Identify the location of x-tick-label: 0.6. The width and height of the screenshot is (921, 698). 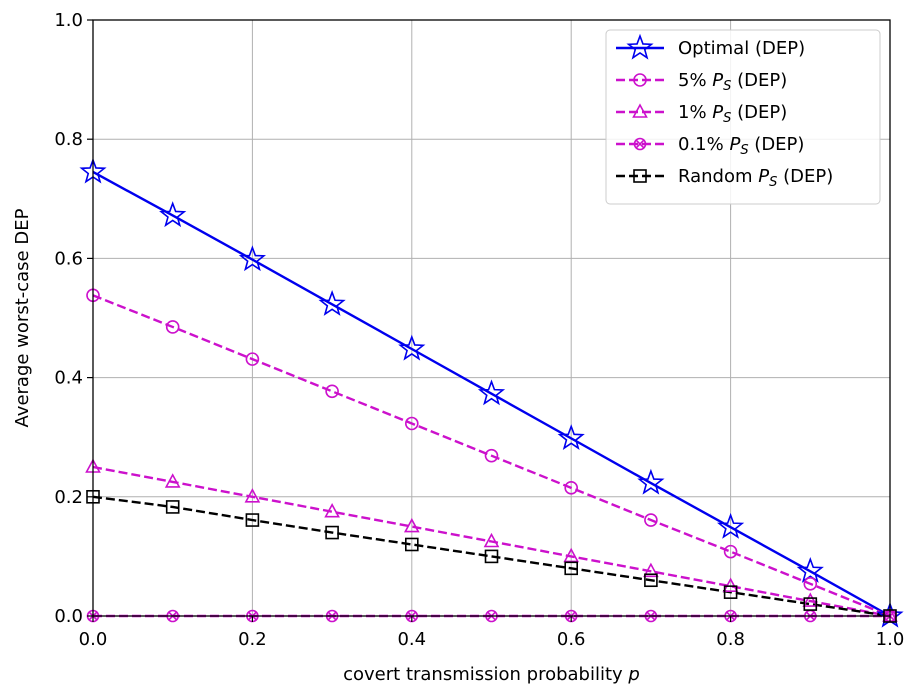
(571, 639).